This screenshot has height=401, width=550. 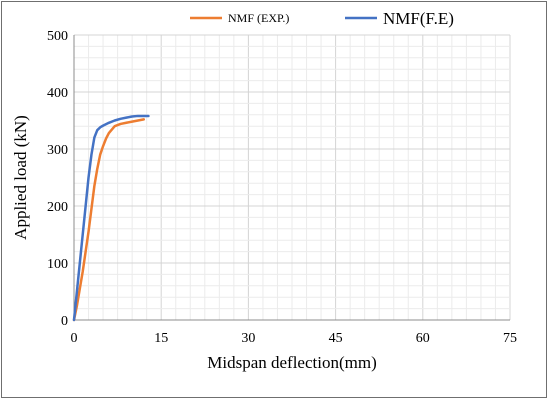 I want to click on y-tick-label: 100, so click(x=57, y=264).